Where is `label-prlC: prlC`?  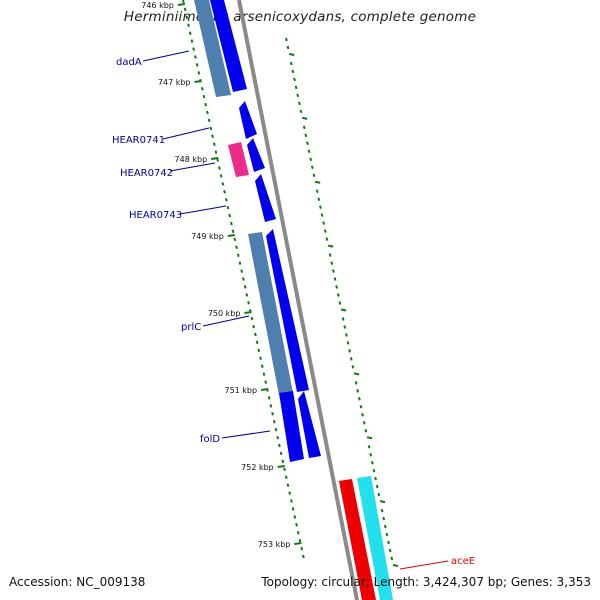 label-prlC: prlC is located at coordinates (215, 324).